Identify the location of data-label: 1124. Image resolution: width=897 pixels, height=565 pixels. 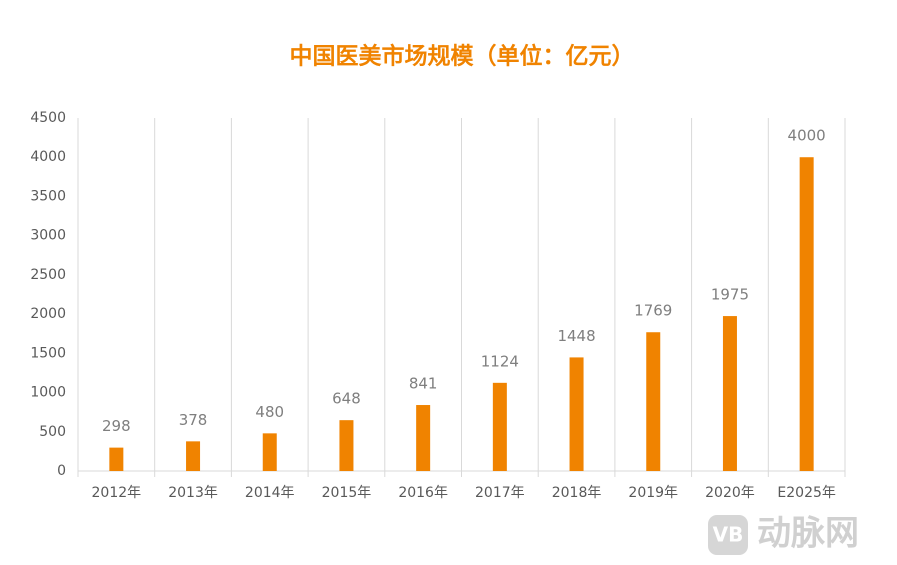
(500, 361).